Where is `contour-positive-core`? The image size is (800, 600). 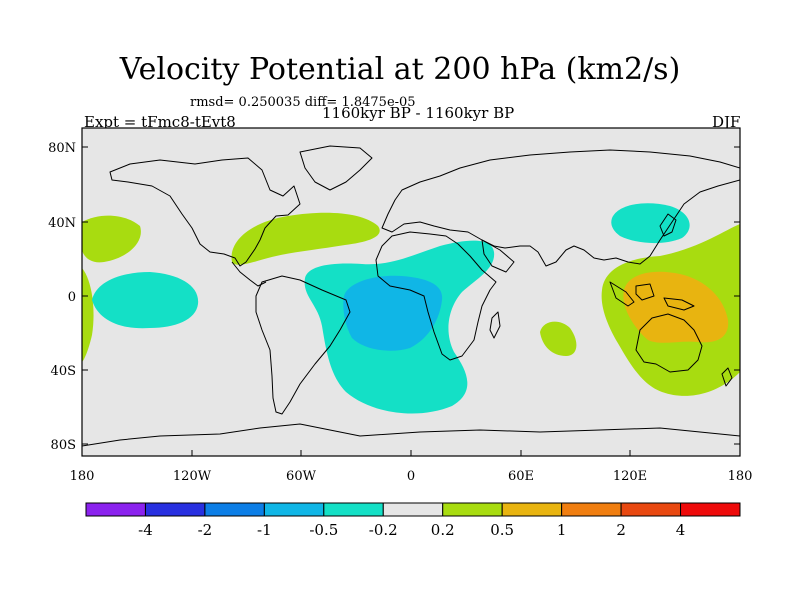
contour-positive-core is located at coordinates (676, 307).